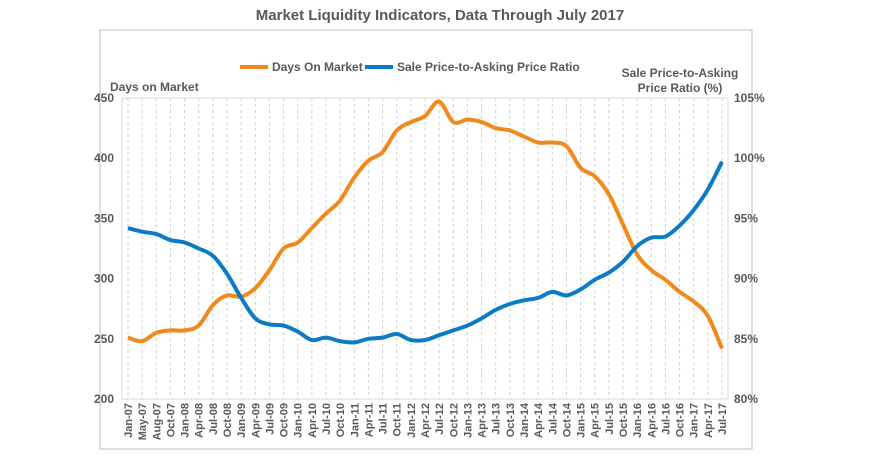 The image size is (880, 466). Describe the element at coordinates (468, 420) in the screenshot. I see `x-tick-label: Jan-13` at that location.